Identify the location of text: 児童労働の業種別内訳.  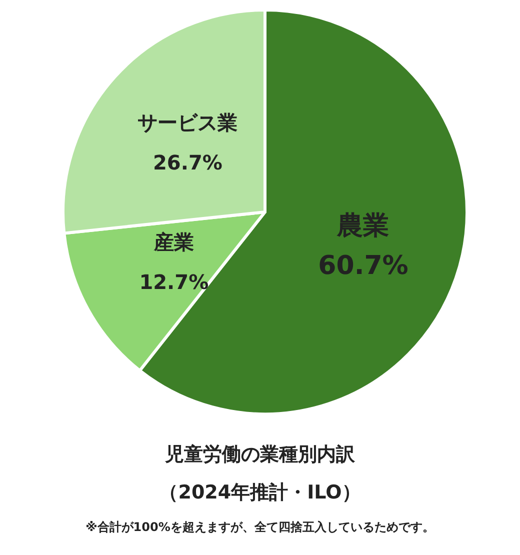
(260, 455).